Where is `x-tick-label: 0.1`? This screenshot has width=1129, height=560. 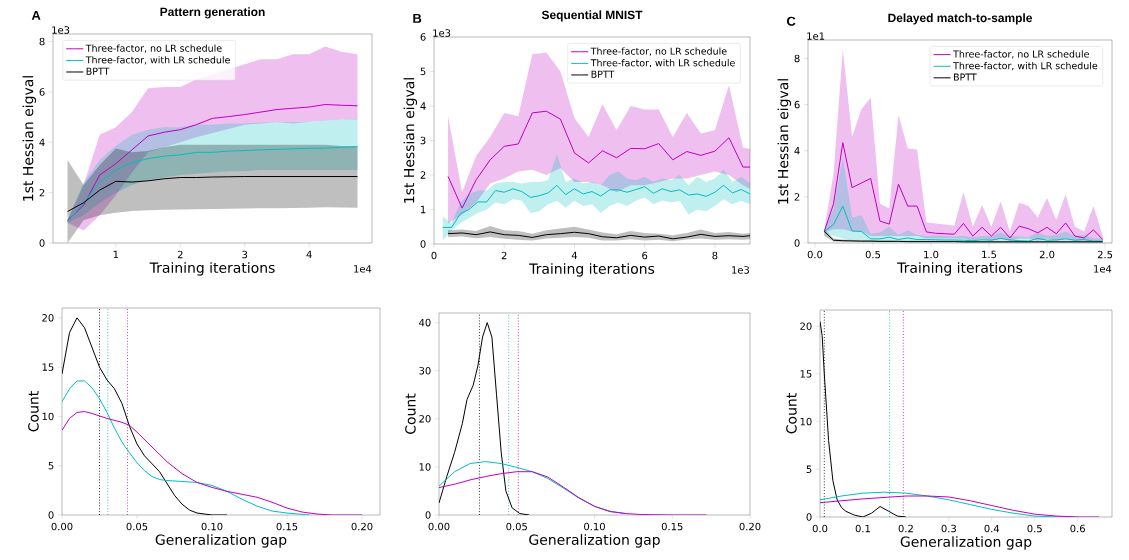 x-tick-label: 0.1 is located at coordinates (862, 528).